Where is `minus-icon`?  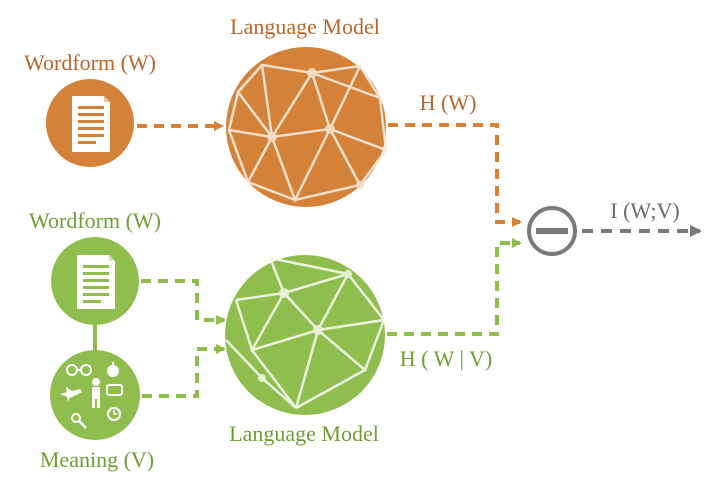 minus-icon is located at coordinates (552, 231).